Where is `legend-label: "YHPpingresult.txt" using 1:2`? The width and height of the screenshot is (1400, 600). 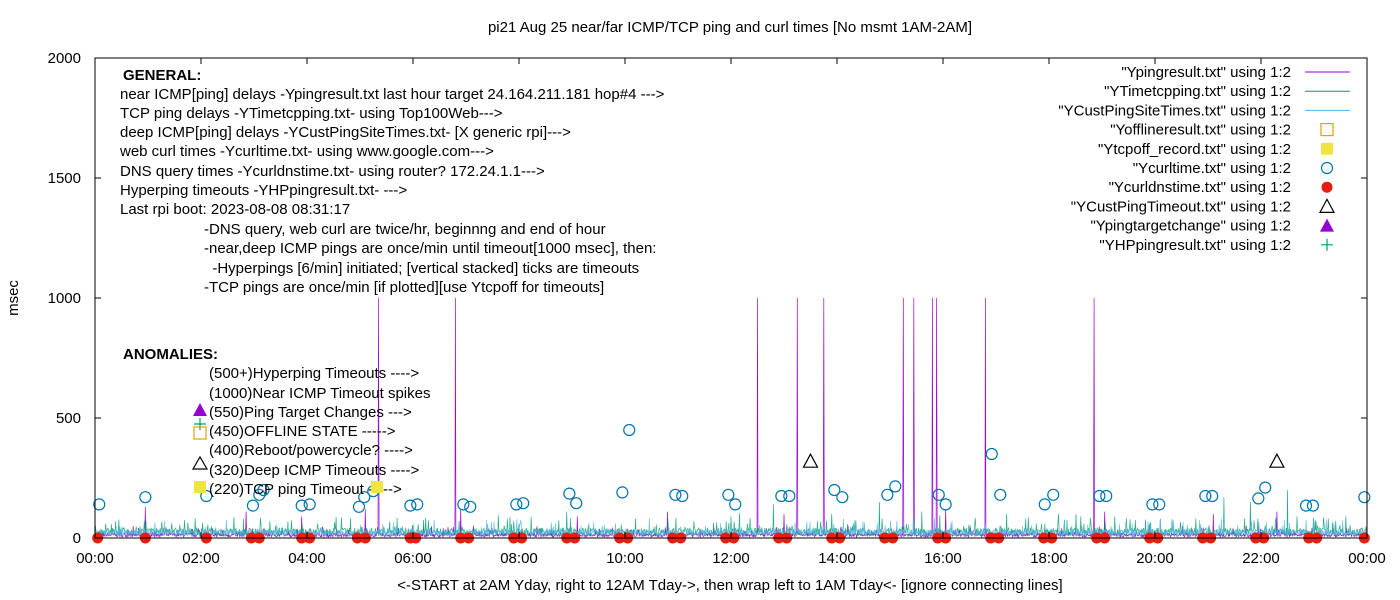
legend-label: "YHPpingresult.txt" using 1:2 is located at coordinates (1195, 245).